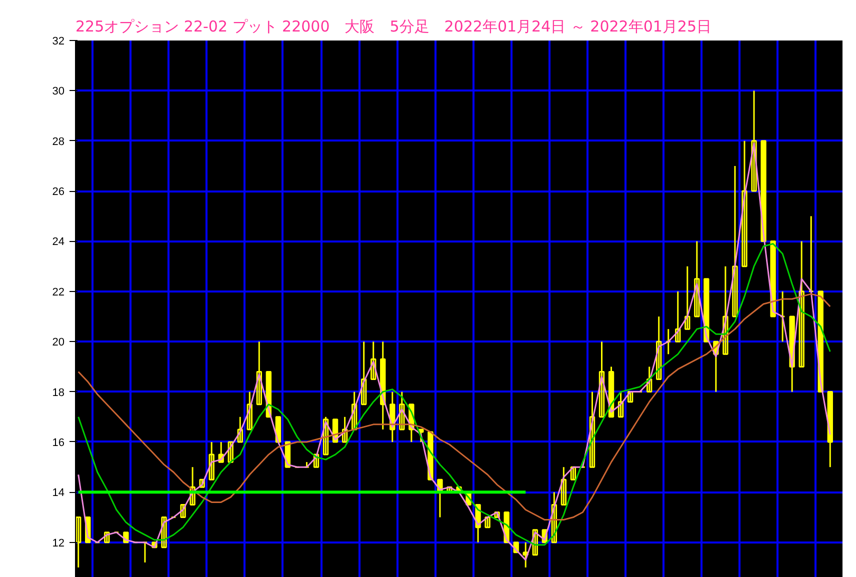 The width and height of the screenshot is (856, 577). Describe the element at coordinates (58, 392) in the screenshot. I see `y-tick-label: 18` at that location.